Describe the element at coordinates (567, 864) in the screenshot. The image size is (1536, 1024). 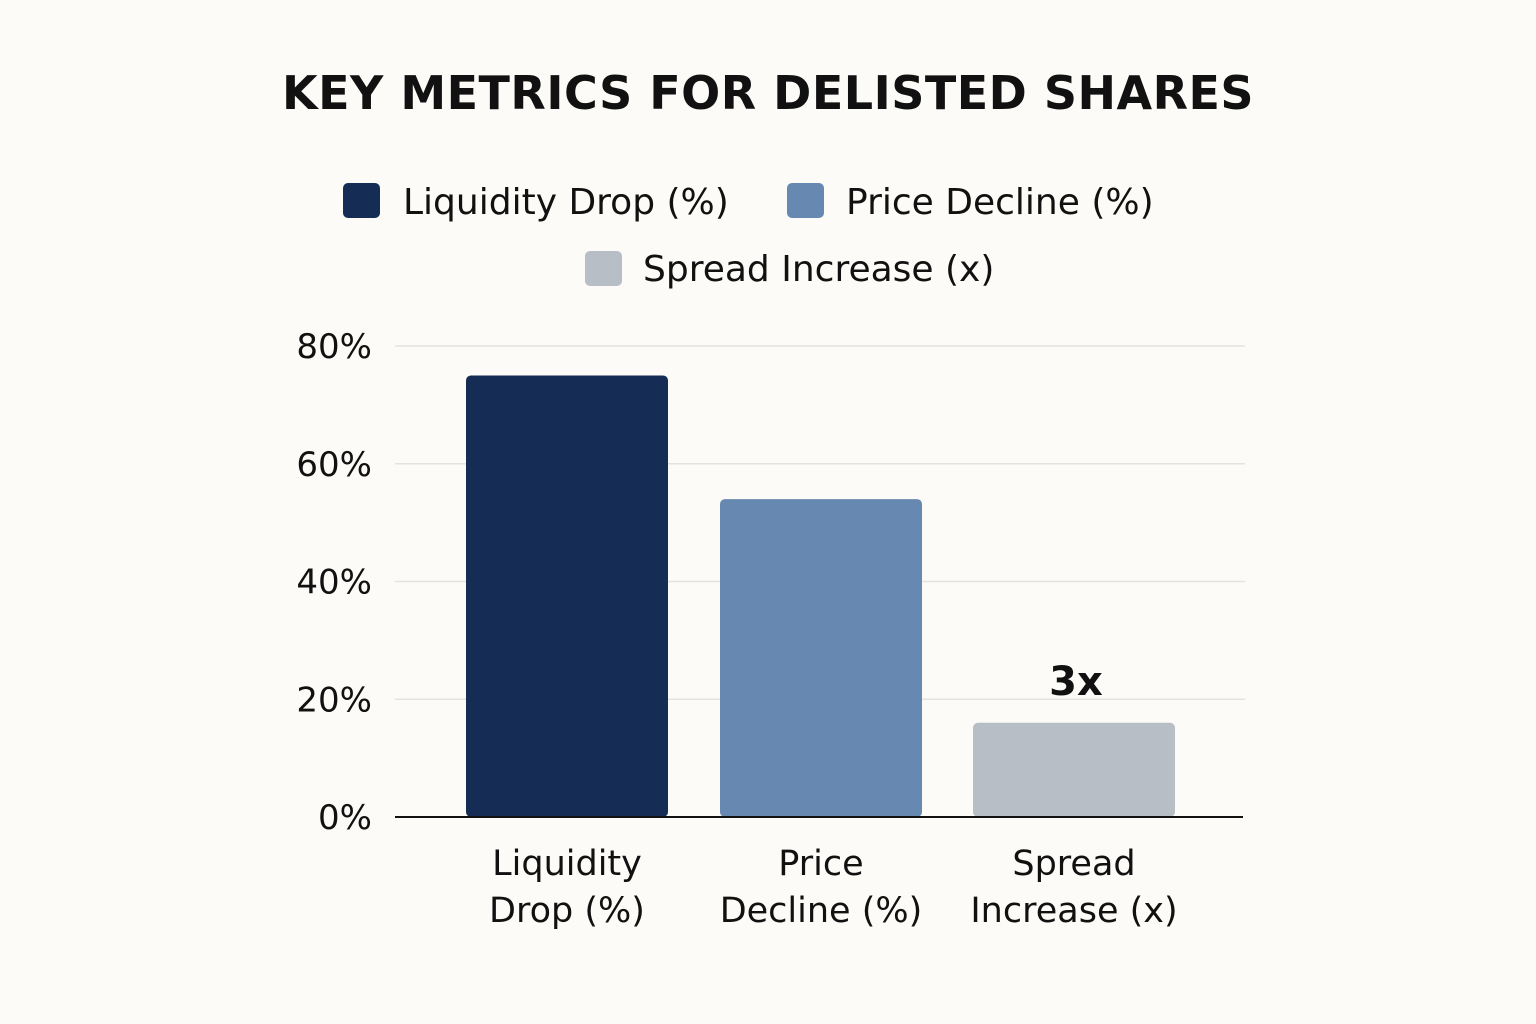
I see `x-tick-label: Liquidity` at that location.